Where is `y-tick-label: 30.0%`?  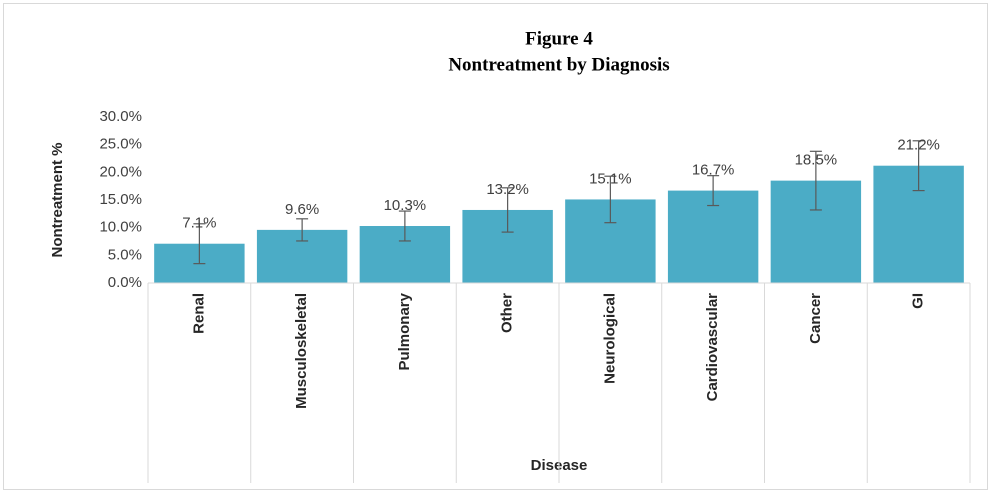
y-tick-label: 30.0% is located at coordinates (120, 116).